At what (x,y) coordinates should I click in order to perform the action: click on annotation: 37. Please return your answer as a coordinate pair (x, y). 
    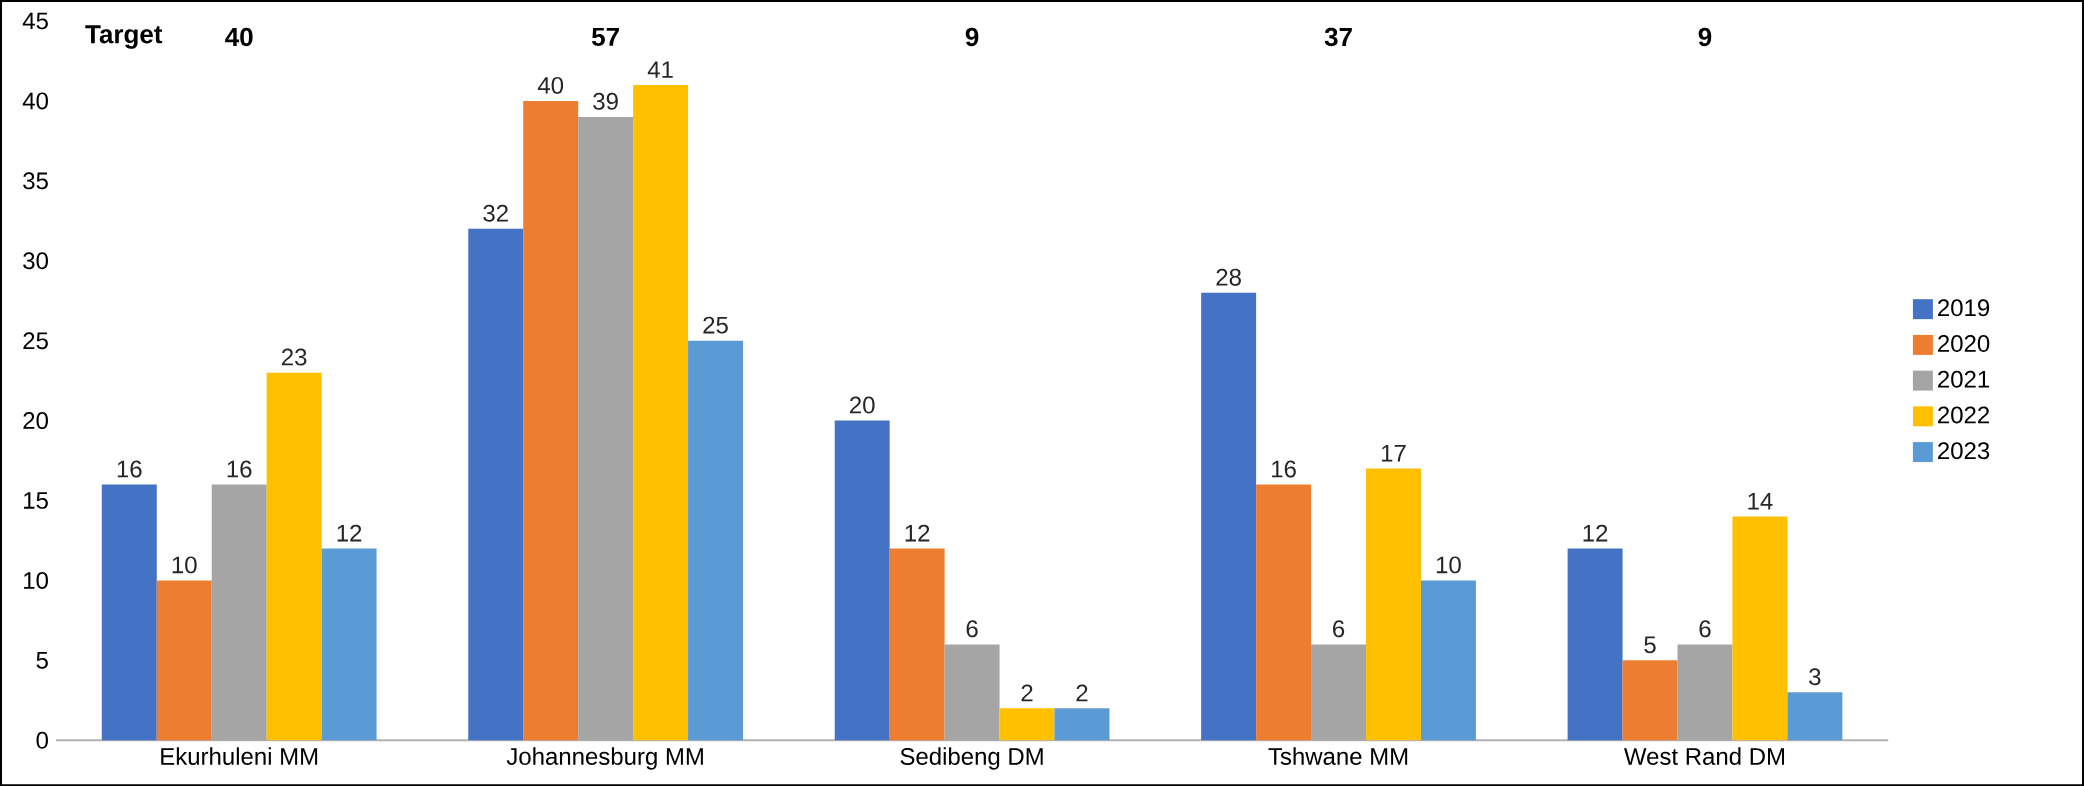
    Looking at the image, I should click on (1338, 37).